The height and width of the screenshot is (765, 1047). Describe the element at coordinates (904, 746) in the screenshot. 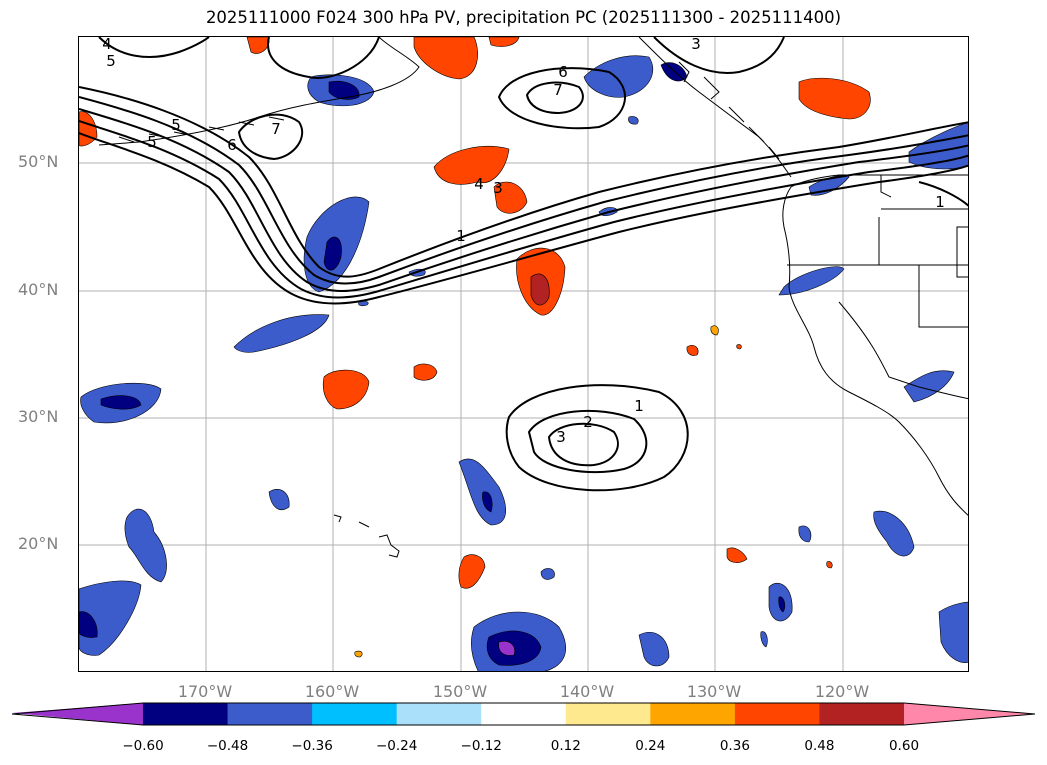

I see `colorbar-tick-label: 0.60` at that location.